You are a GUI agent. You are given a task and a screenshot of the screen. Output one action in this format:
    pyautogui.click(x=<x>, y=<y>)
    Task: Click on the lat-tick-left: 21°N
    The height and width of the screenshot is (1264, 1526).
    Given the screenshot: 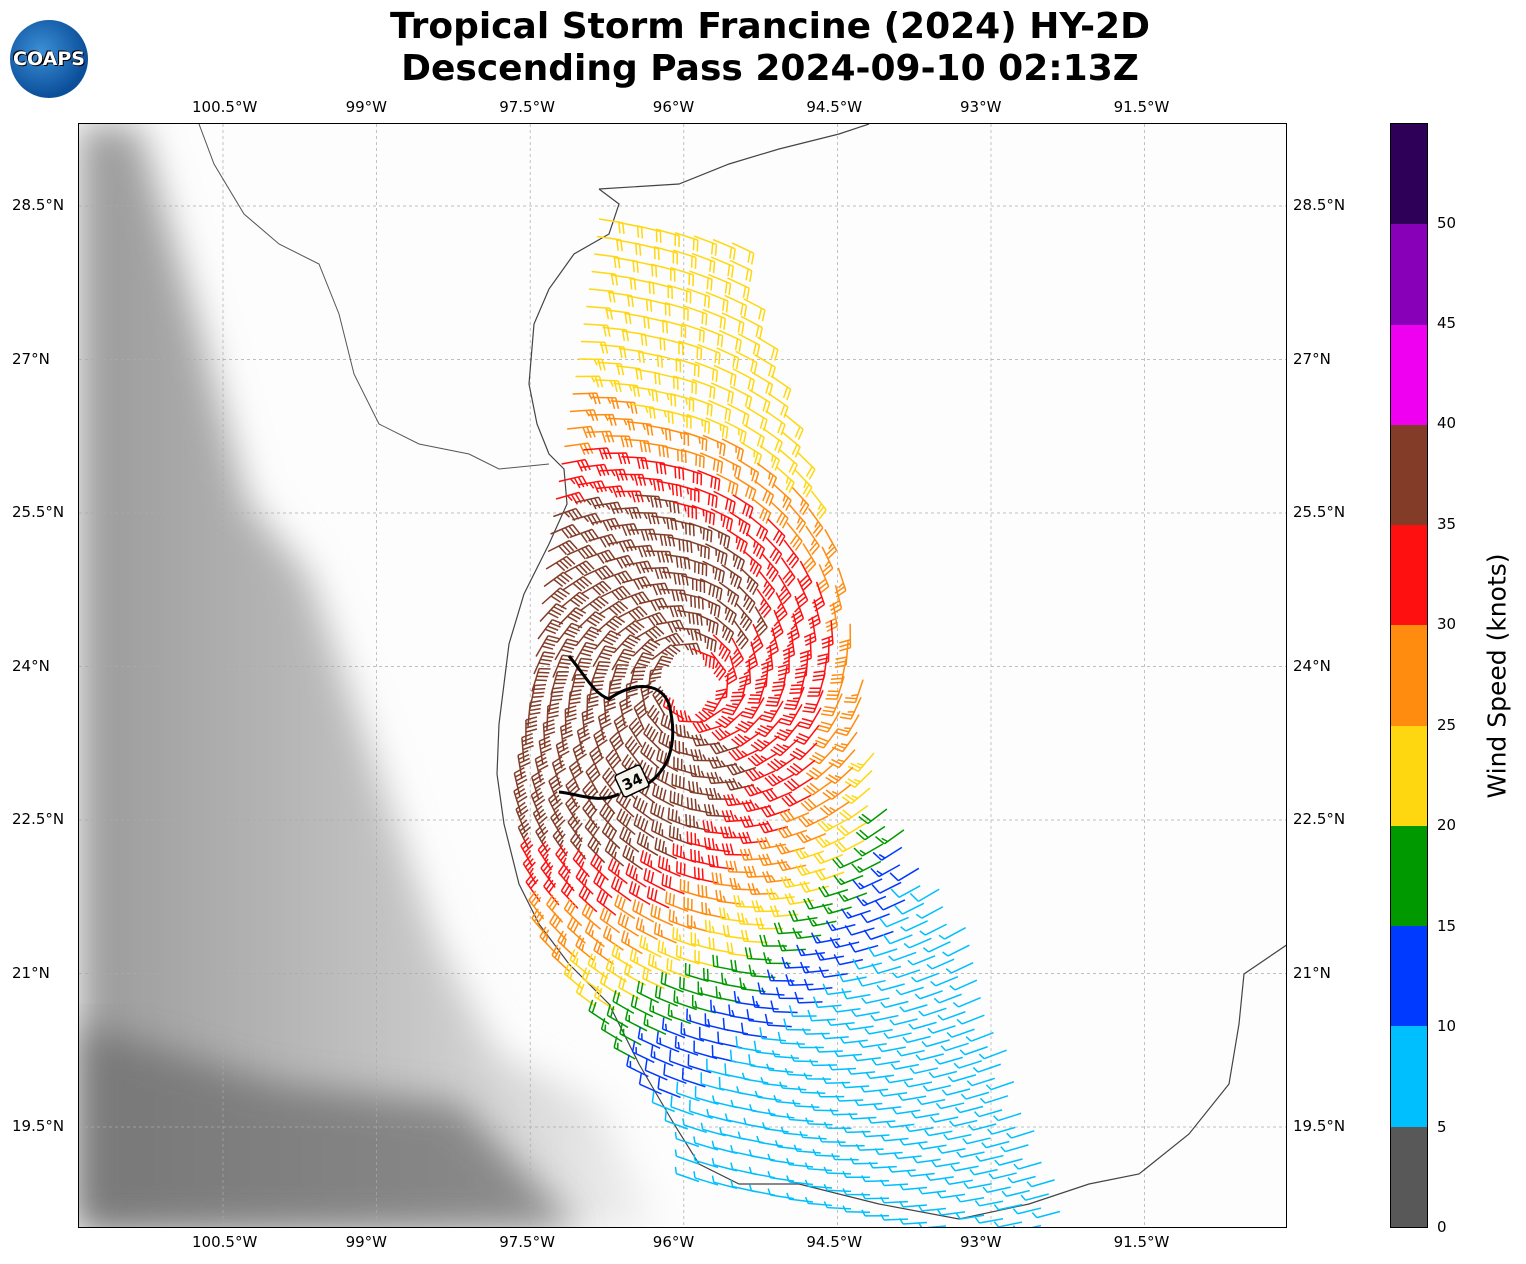 What is the action you would take?
    pyautogui.click(x=31, y=972)
    